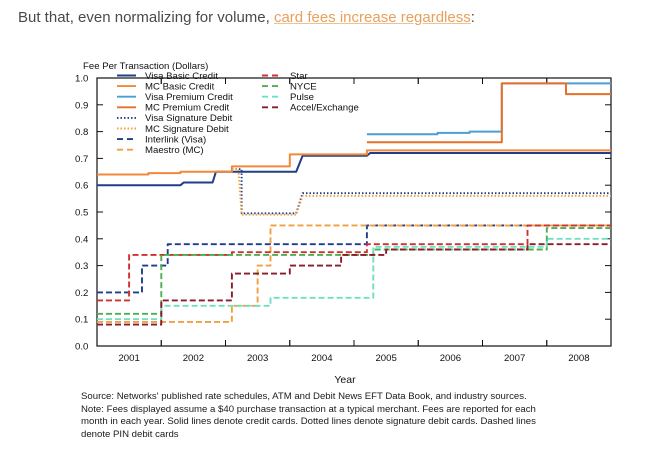 Image resolution: width=665 pixels, height=459 pixels. What do you see at coordinates (145, 66) in the screenshot?
I see `chart-title: Fee Per Transaction (Dollars)` at bounding box center [145, 66].